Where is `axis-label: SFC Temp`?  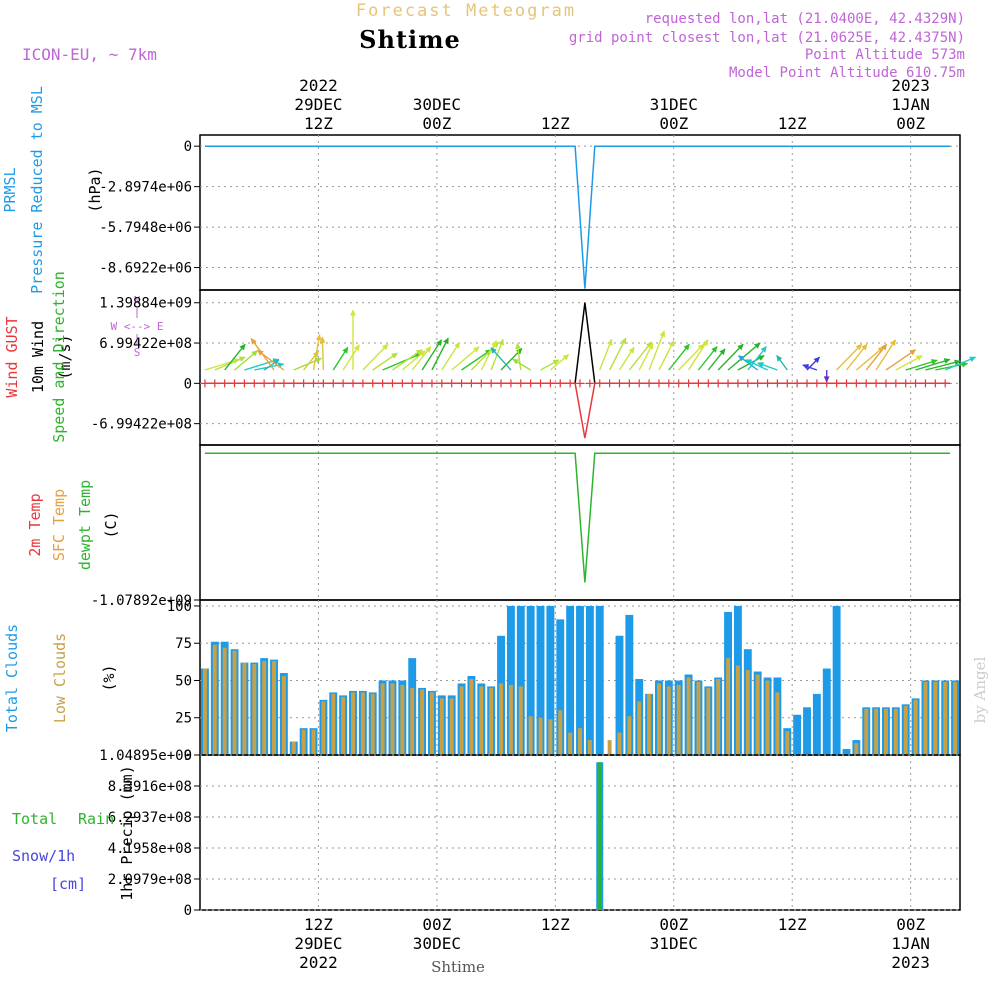 axis-label: SFC Temp is located at coordinates (59, 525).